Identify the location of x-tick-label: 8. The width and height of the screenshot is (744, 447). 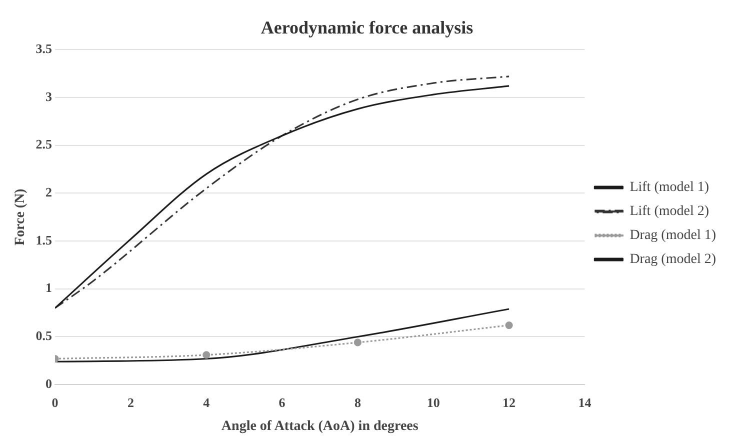
(358, 402).